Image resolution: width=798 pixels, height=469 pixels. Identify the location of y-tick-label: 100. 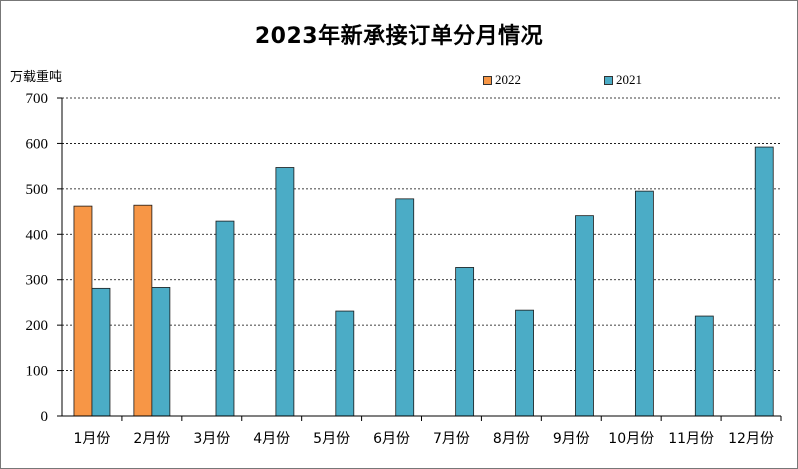
(37, 372).